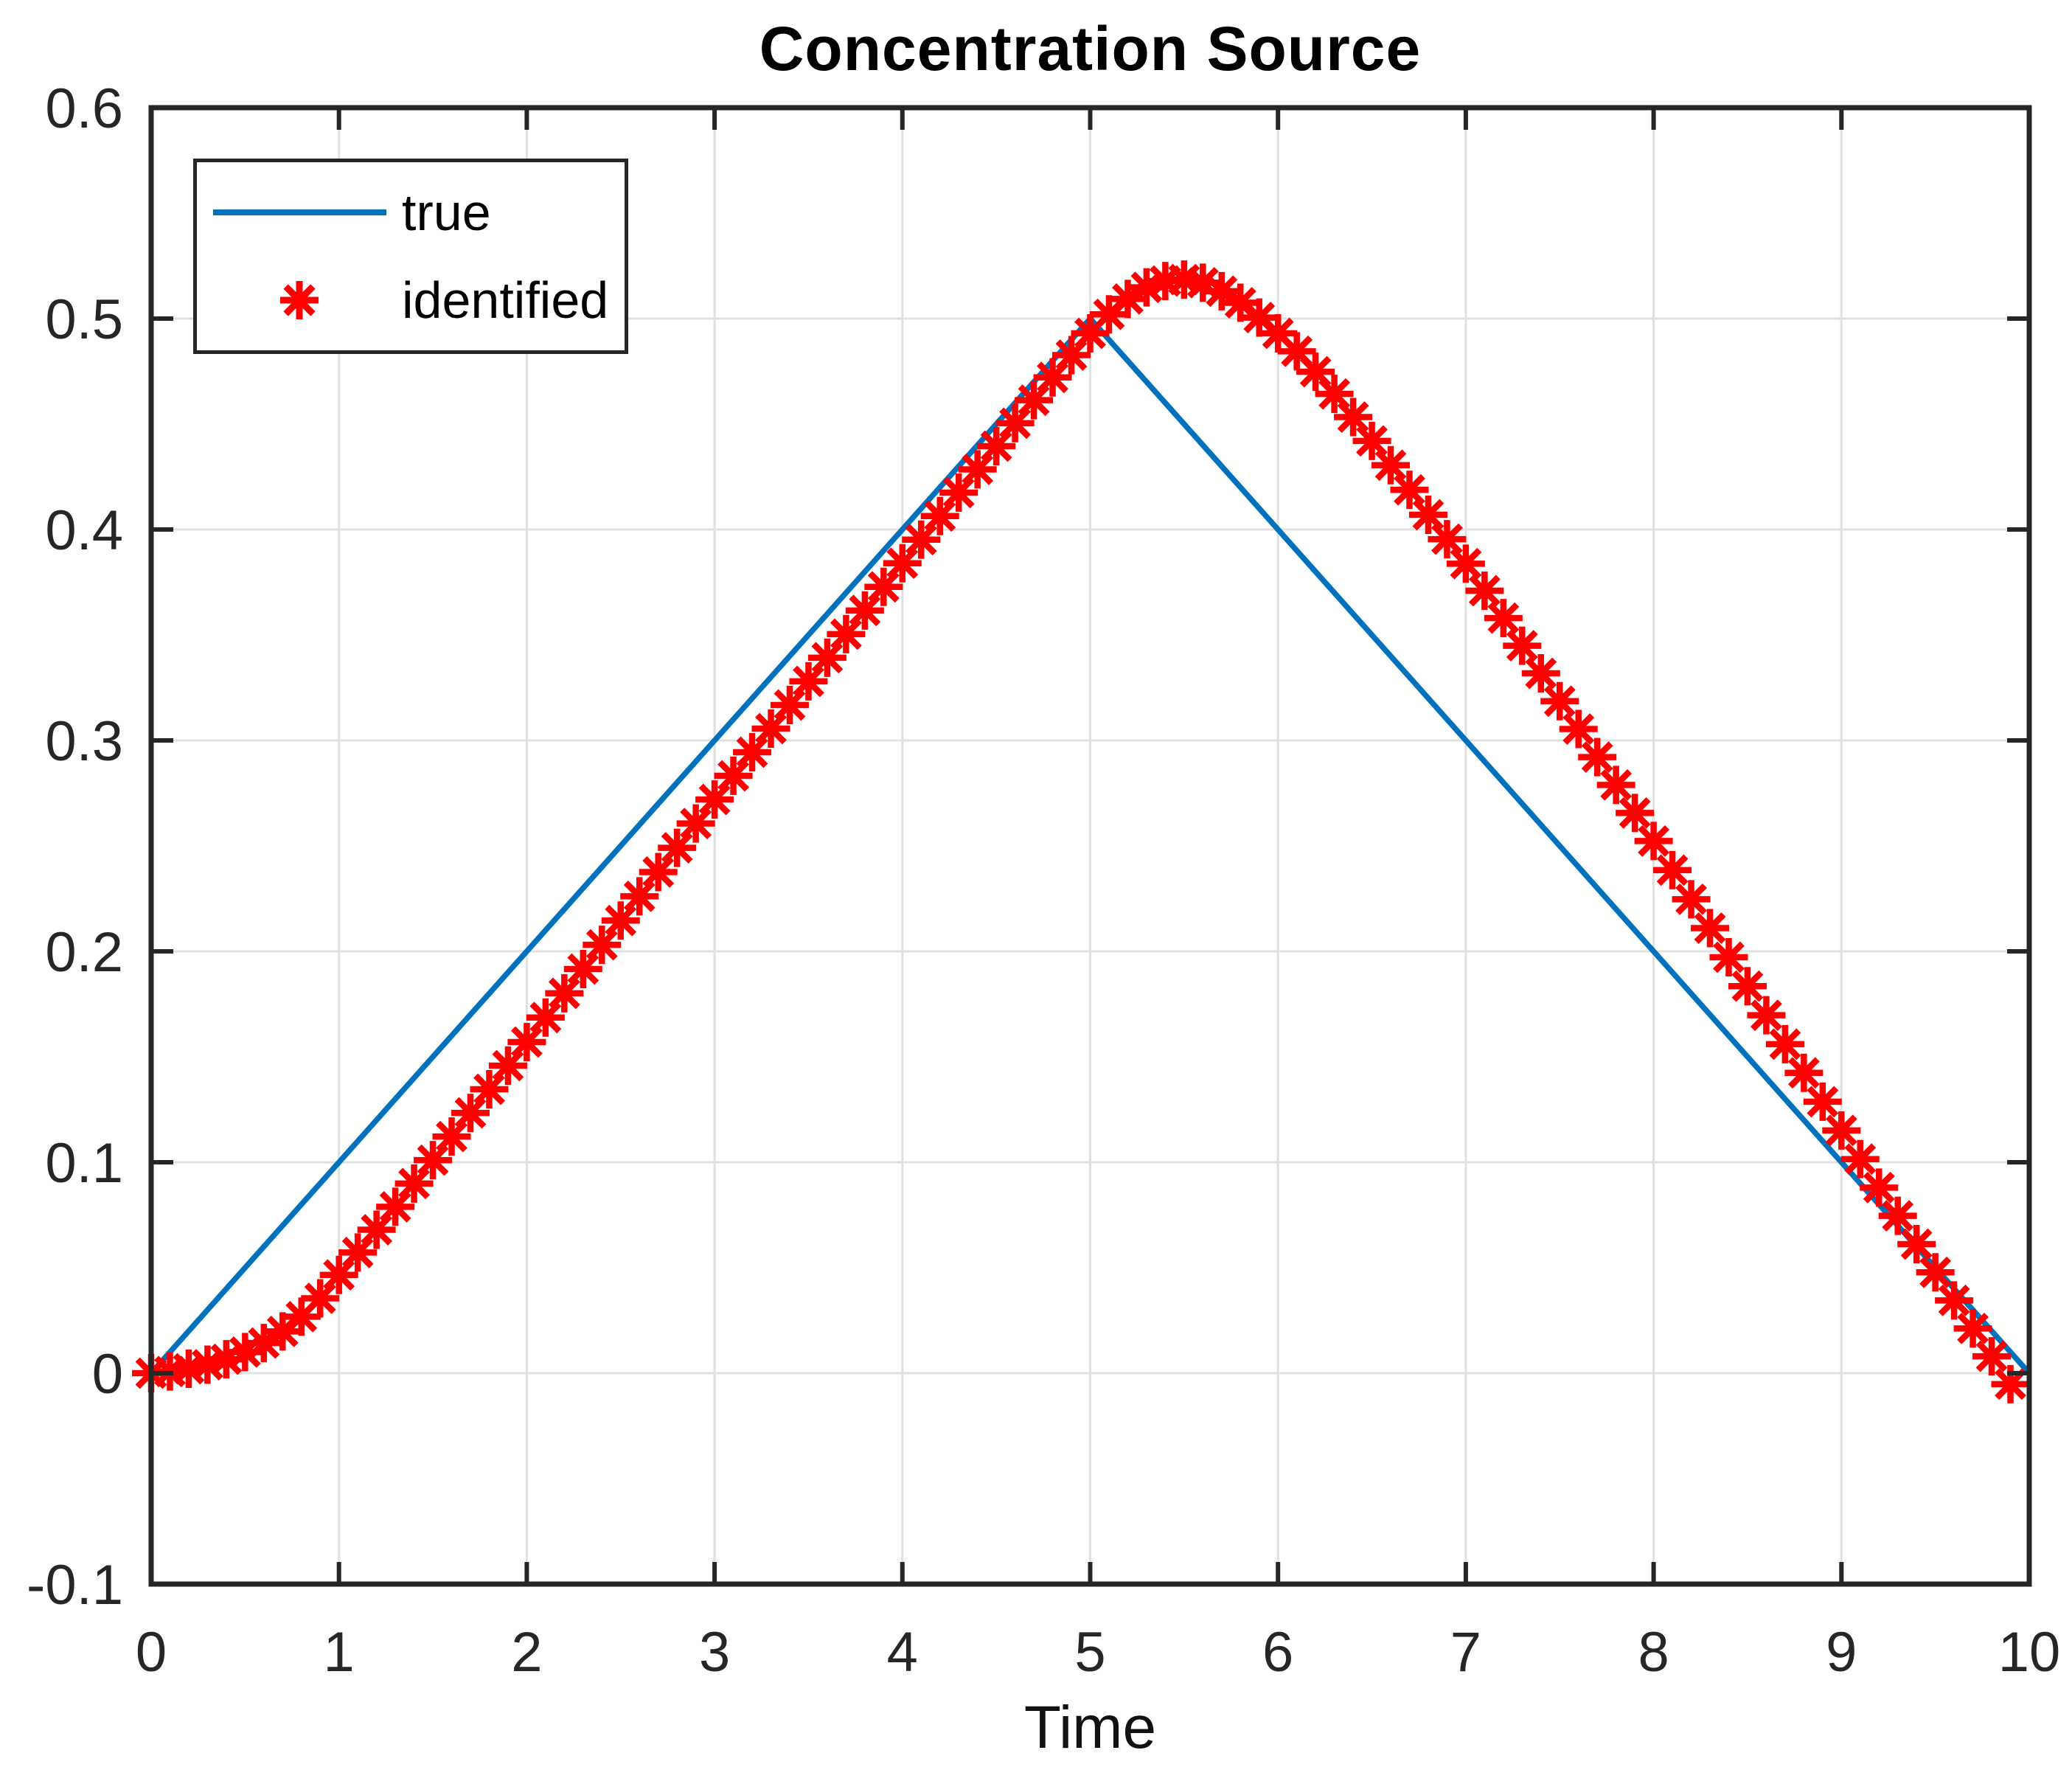 This screenshot has height=1781, width=2072. What do you see at coordinates (1090, 1727) in the screenshot?
I see `x-axis-label: Time` at bounding box center [1090, 1727].